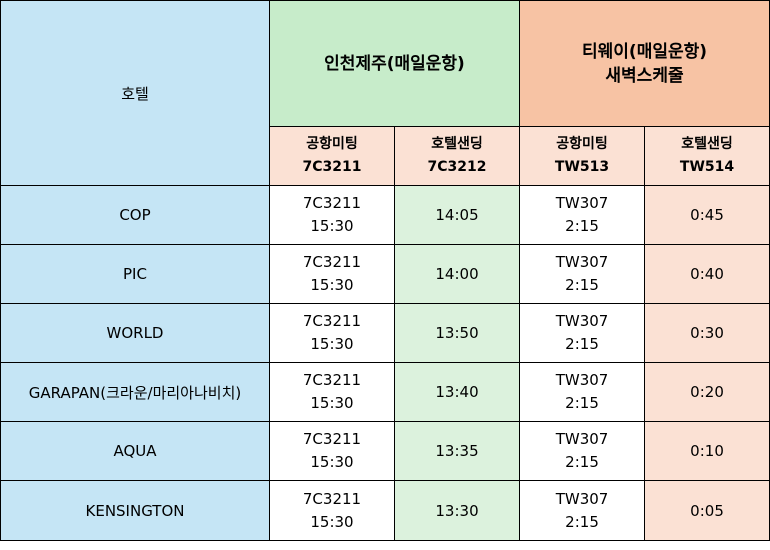  Describe the element at coordinates (332, 167) in the screenshot. I see `subheader-flight: 7C3211` at that location.